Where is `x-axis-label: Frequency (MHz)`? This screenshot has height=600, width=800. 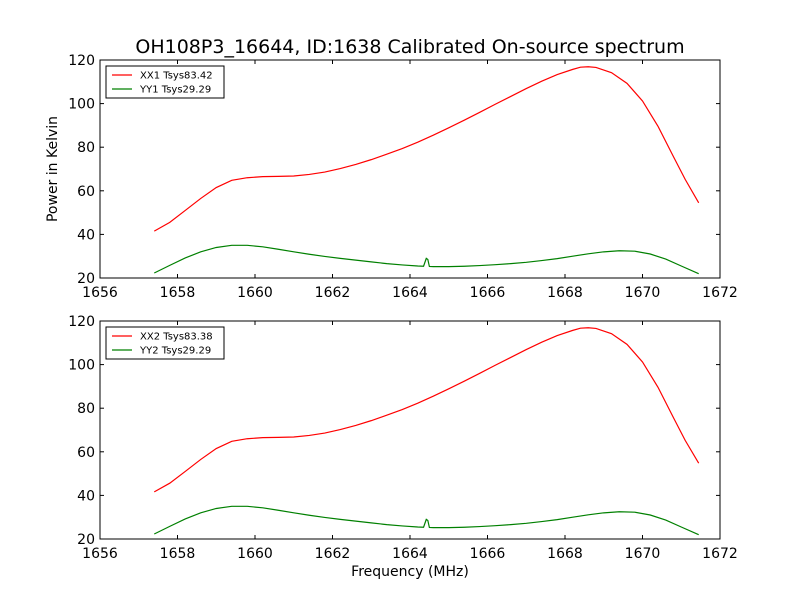
x-axis-label: Frequency (MHz) is located at coordinates (410, 572).